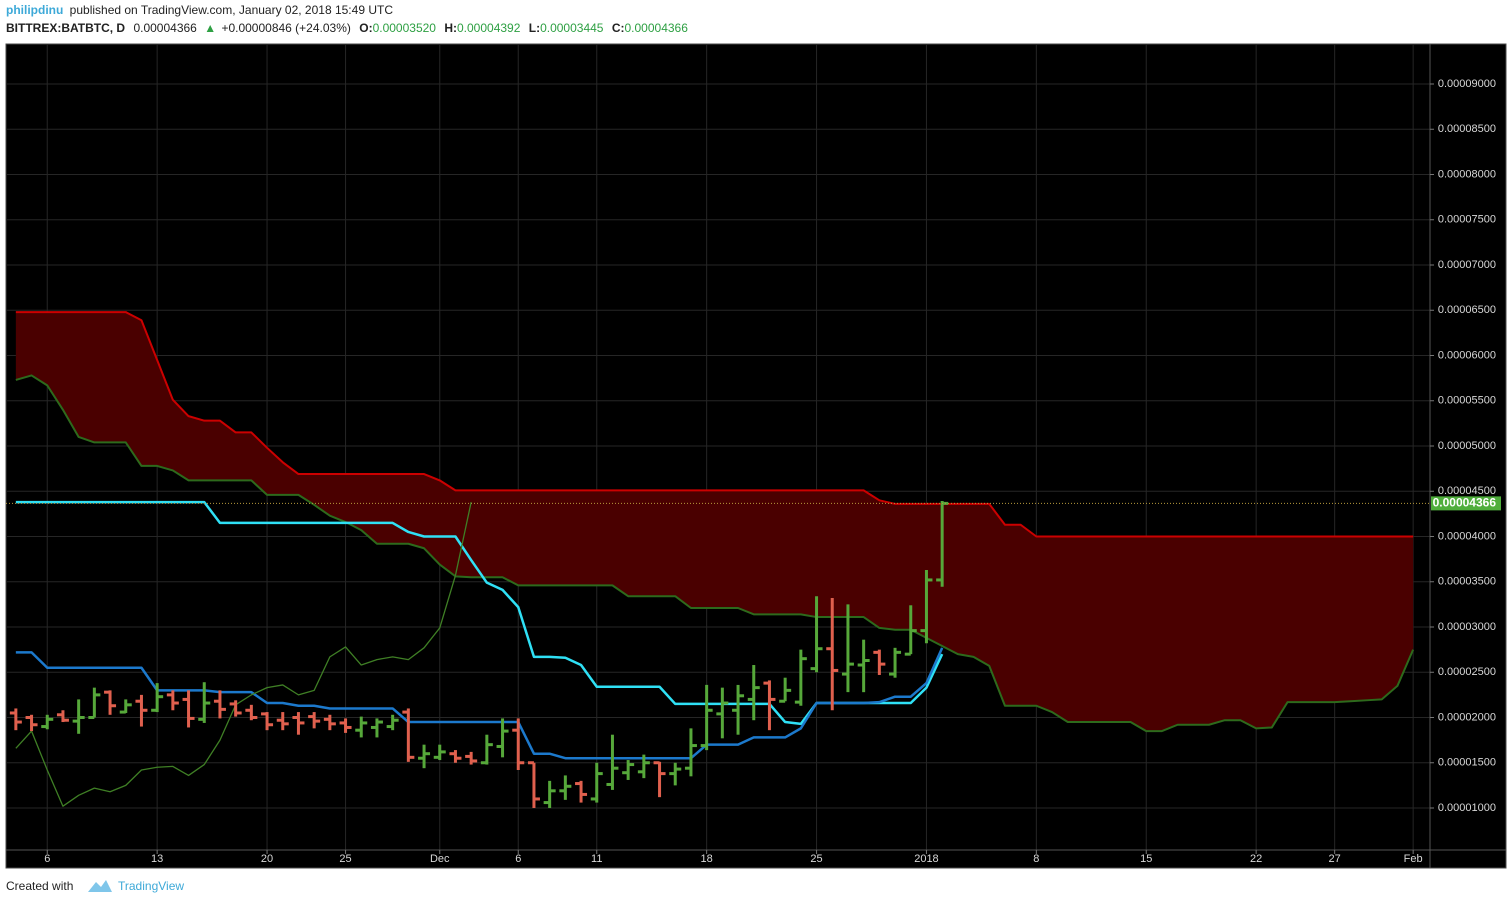 This screenshot has height=905, width=1510. I want to click on author: philipdinu, so click(34, 10).